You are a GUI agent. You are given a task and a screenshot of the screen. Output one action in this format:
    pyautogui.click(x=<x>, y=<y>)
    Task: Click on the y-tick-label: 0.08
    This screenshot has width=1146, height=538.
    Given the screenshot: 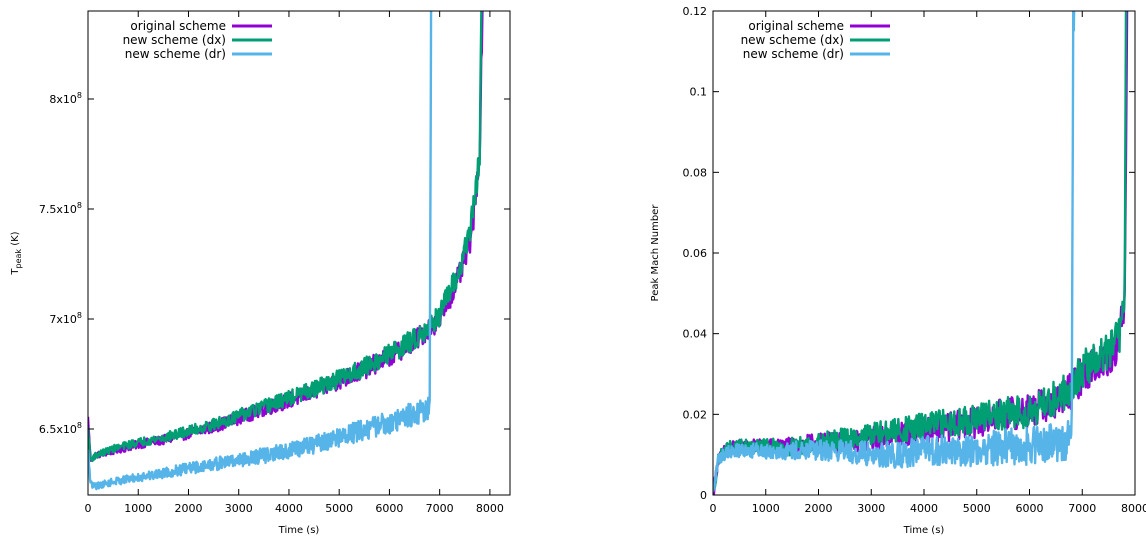 What is the action you would take?
    pyautogui.click(x=695, y=172)
    